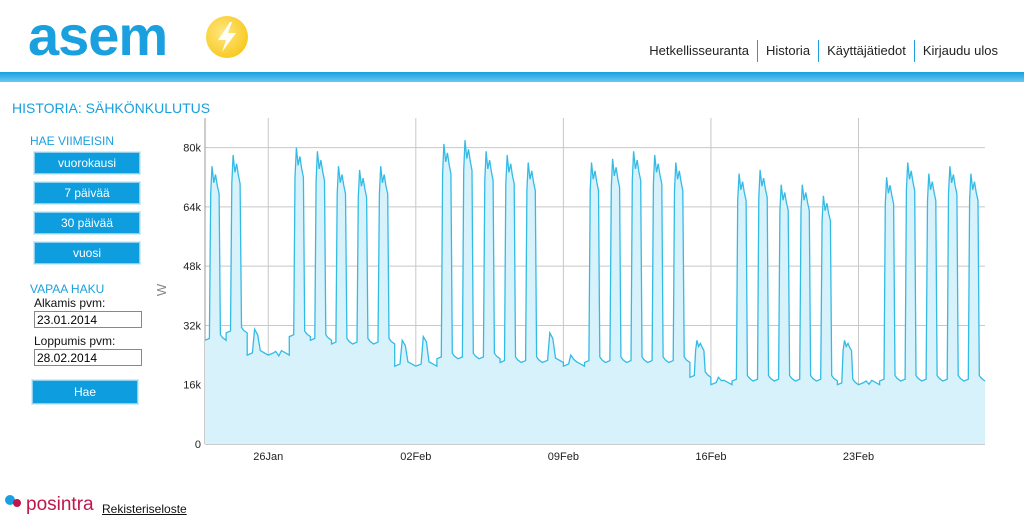 The image size is (1024, 520). I want to click on nav-hetkellisseuranta: Hetkellisseuranta, so click(699, 50).